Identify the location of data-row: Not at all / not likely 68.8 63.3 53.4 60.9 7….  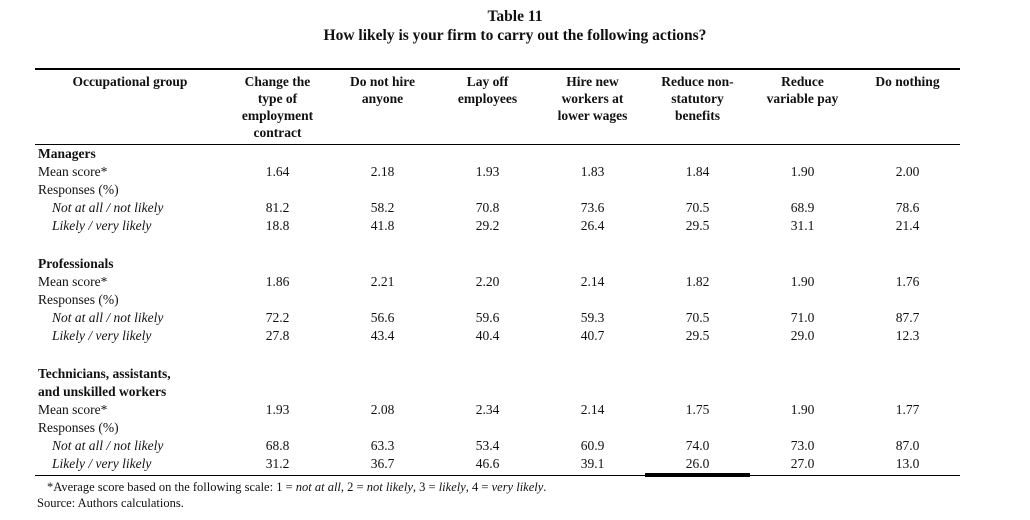
(497, 446).